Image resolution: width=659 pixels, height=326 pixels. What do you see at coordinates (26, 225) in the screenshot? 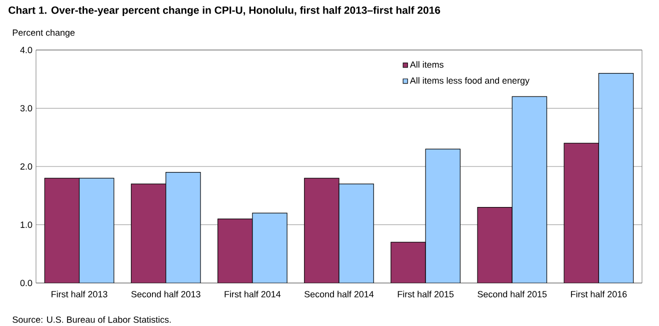
I see `y-tick-label: 1.0` at bounding box center [26, 225].